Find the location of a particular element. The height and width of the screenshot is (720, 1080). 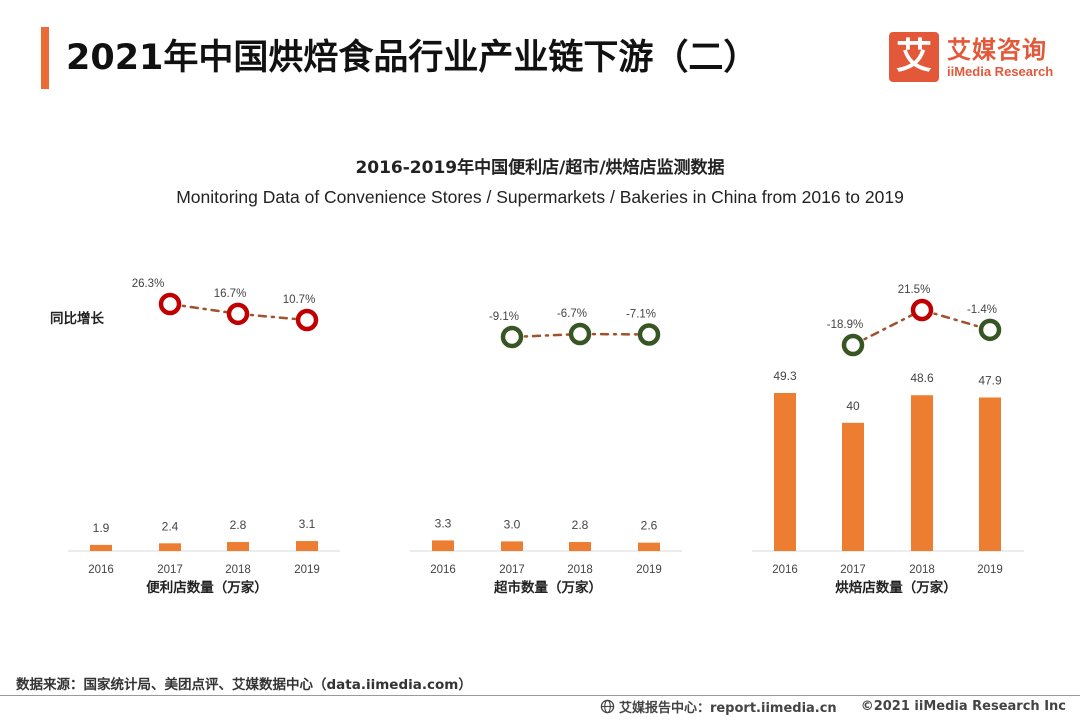

bar-value-label: 3.1 is located at coordinates (307, 524).